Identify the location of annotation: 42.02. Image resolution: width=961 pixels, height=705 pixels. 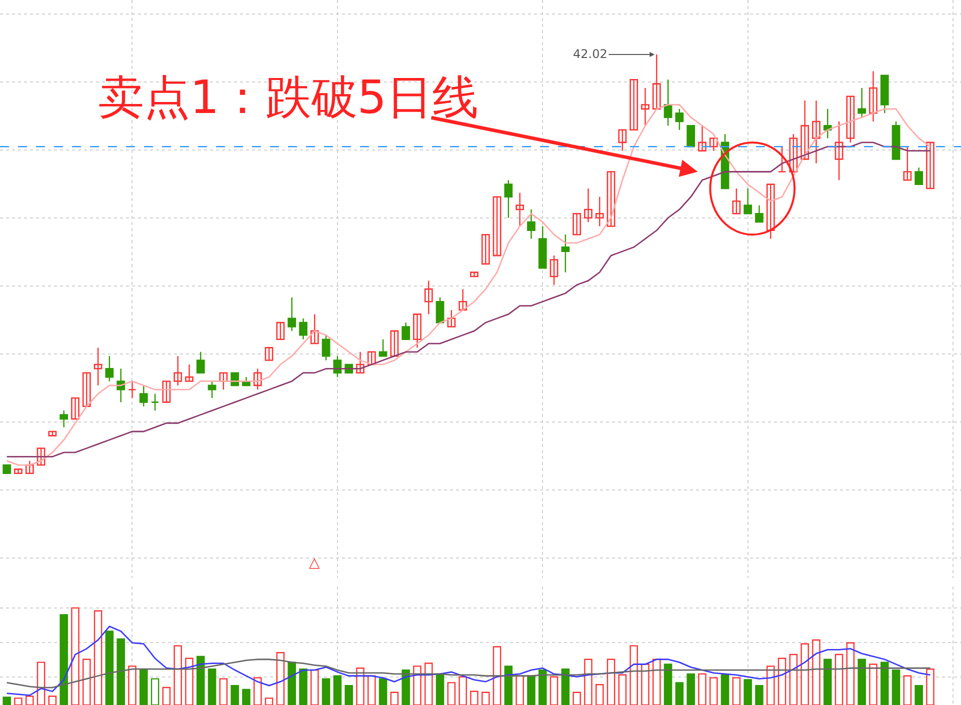
(590, 54).